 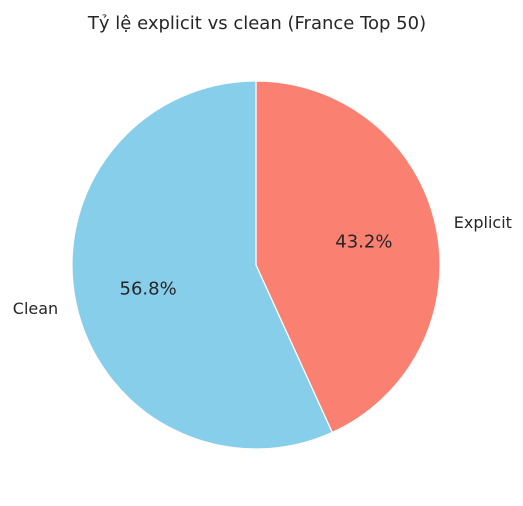 What do you see at coordinates (148, 288) in the screenshot?
I see `pct-label-clean: 56.8%` at bounding box center [148, 288].